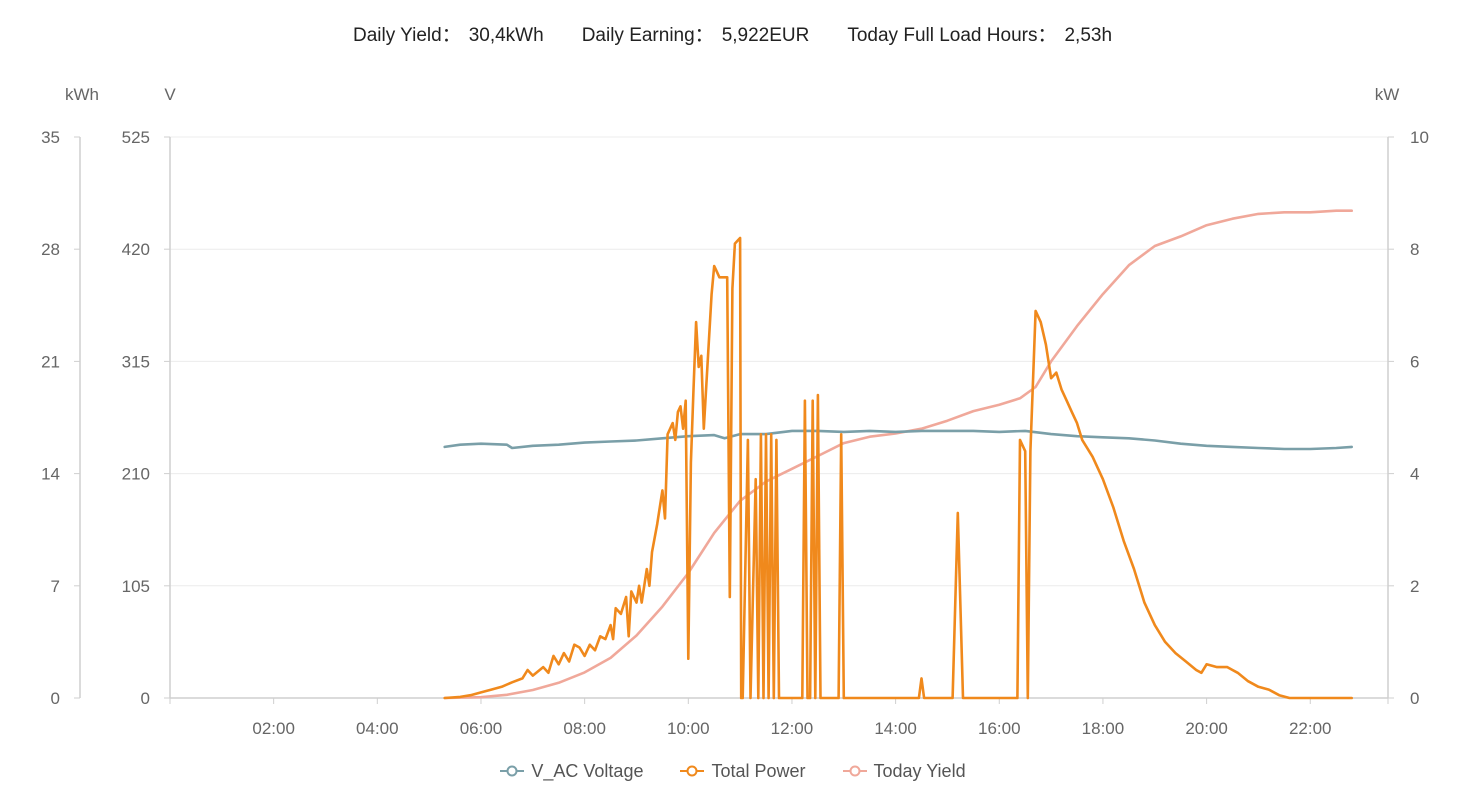 This screenshot has height=800, width=1465. I want to click on x-tick-label: 12:00, so click(792, 728).